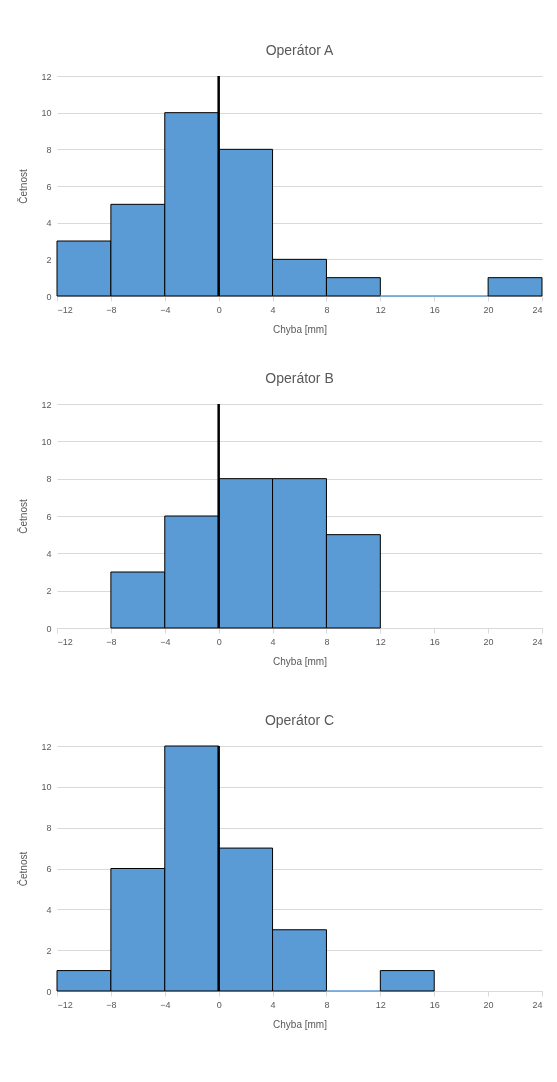 This screenshot has width=557, height=1082. I want to click on chart-title: Operátor A, so click(300, 50).